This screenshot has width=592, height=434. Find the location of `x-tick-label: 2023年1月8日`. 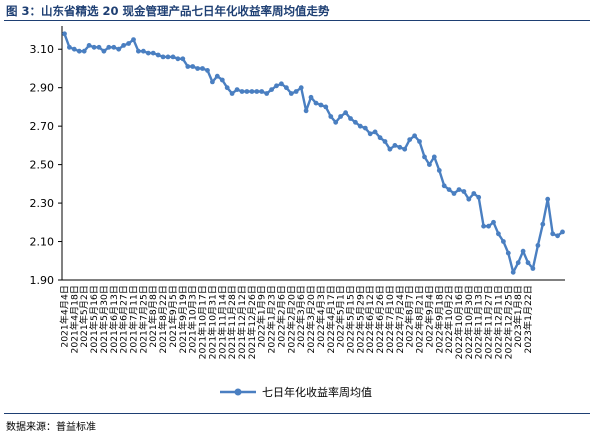

x-tick-label: 2023年1月8日 is located at coordinates (518, 316).